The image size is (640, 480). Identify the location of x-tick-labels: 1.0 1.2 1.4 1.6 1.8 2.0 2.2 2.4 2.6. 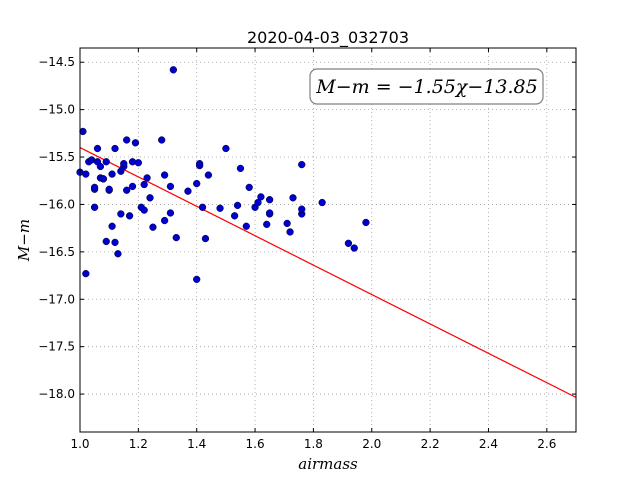
(313, 444).